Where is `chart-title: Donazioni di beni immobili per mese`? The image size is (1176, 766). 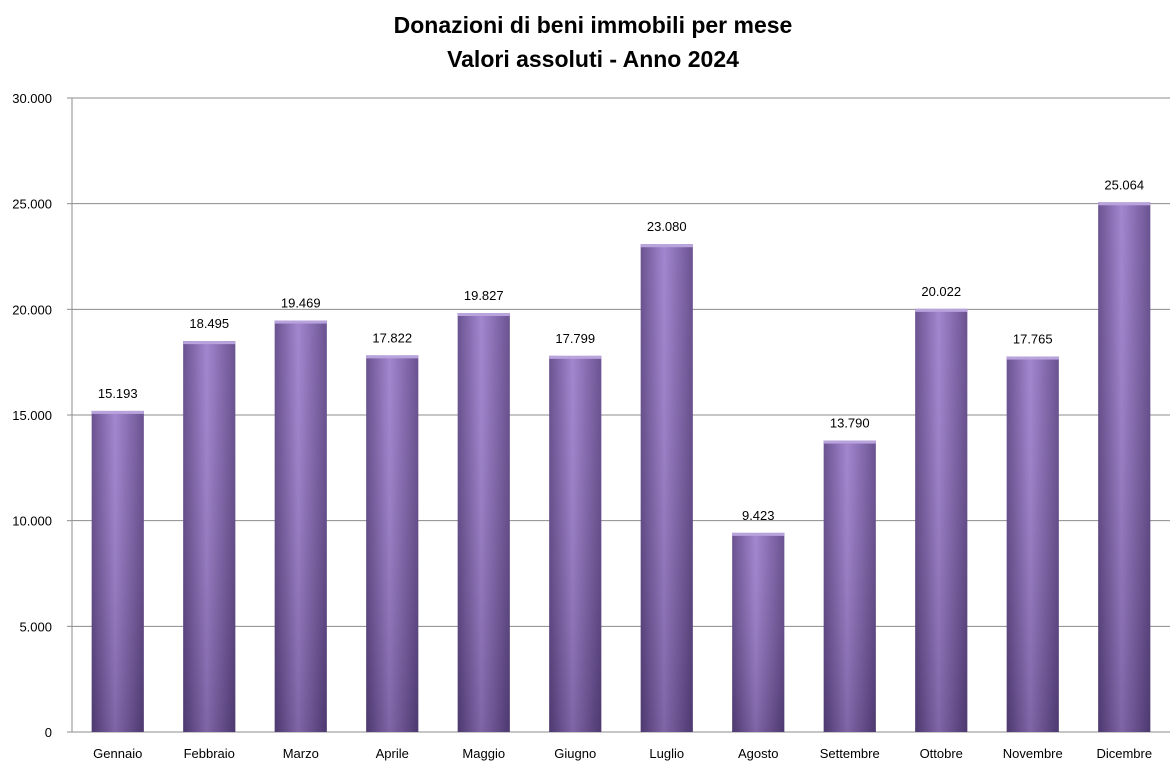 chart-title: Donazioni di beni immobili per mese is located at coordinates (593, 25).